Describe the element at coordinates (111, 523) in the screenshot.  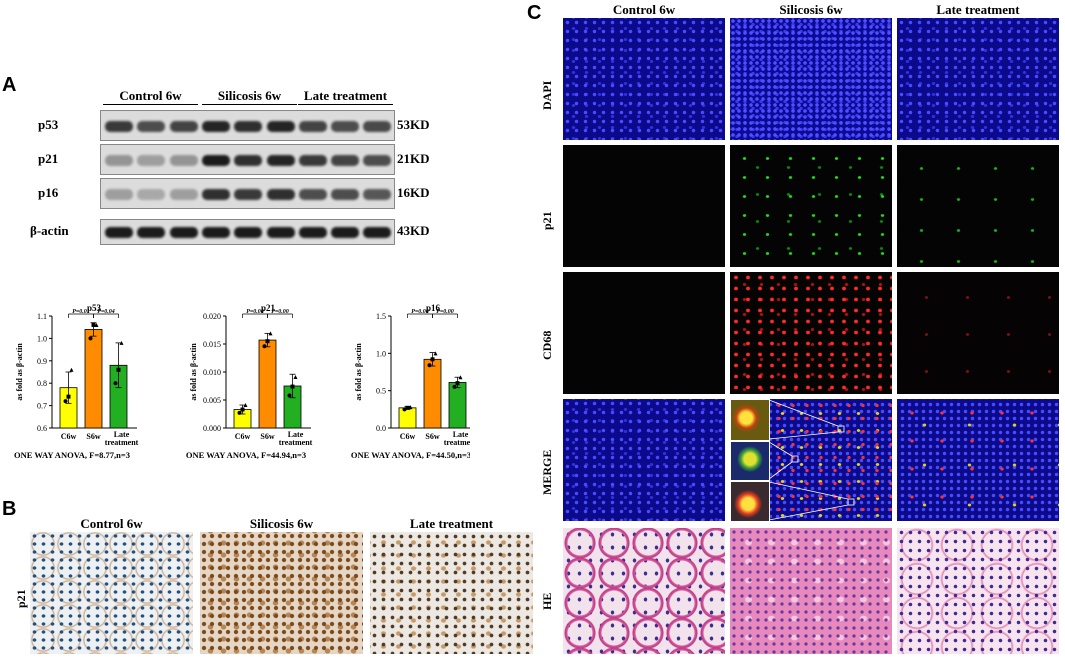
I see `ihc-col-control: Control 6w` at that location.